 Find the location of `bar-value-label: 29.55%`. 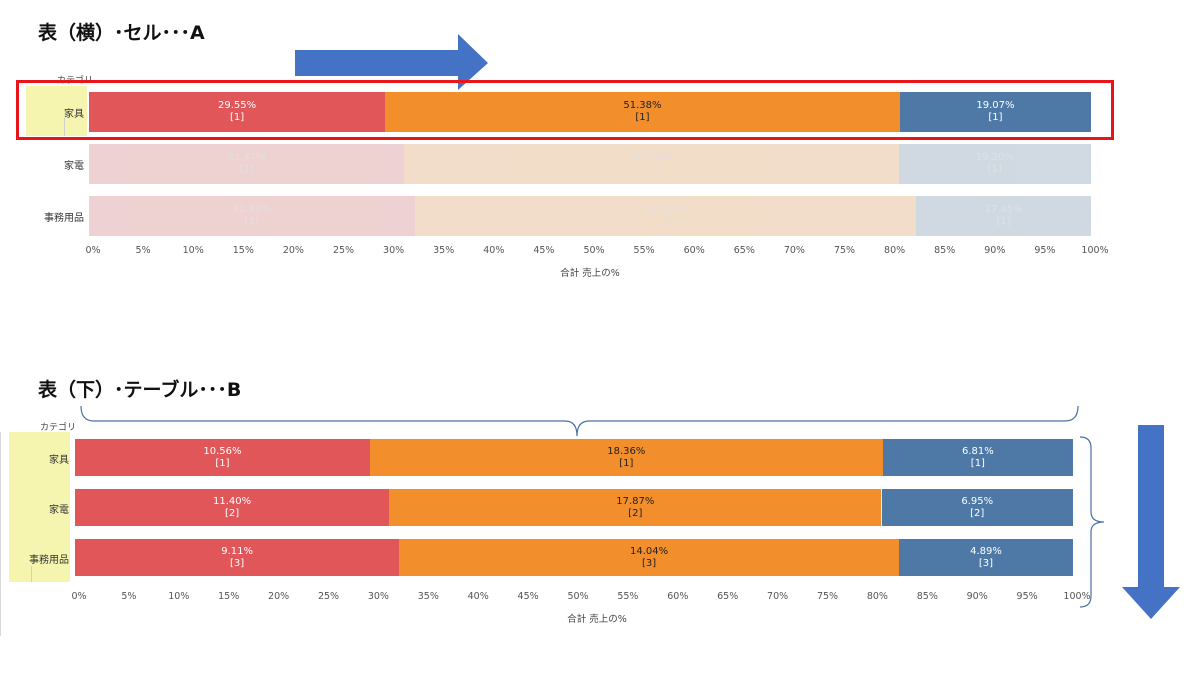

bar-value-label: 29.55% is located at coordinates (237, 105).